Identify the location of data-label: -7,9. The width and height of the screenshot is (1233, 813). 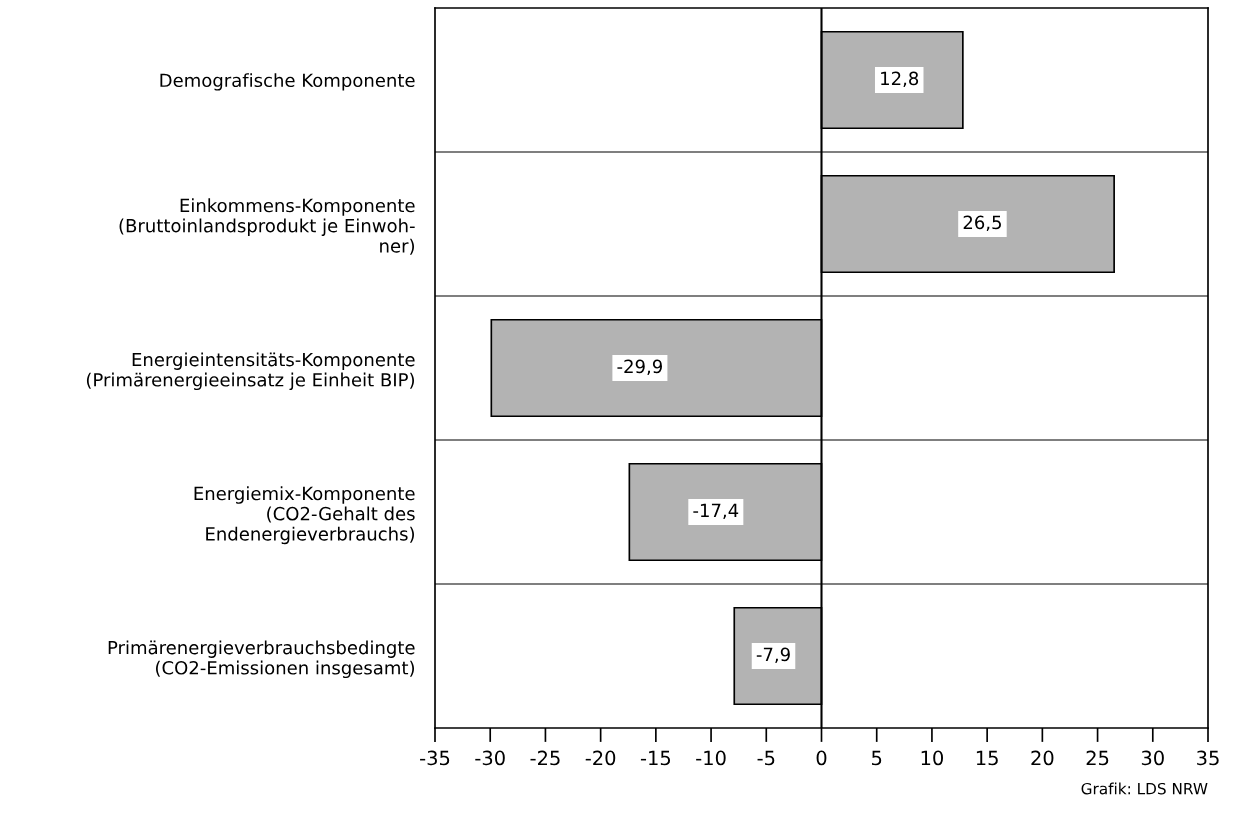
(773, 655).